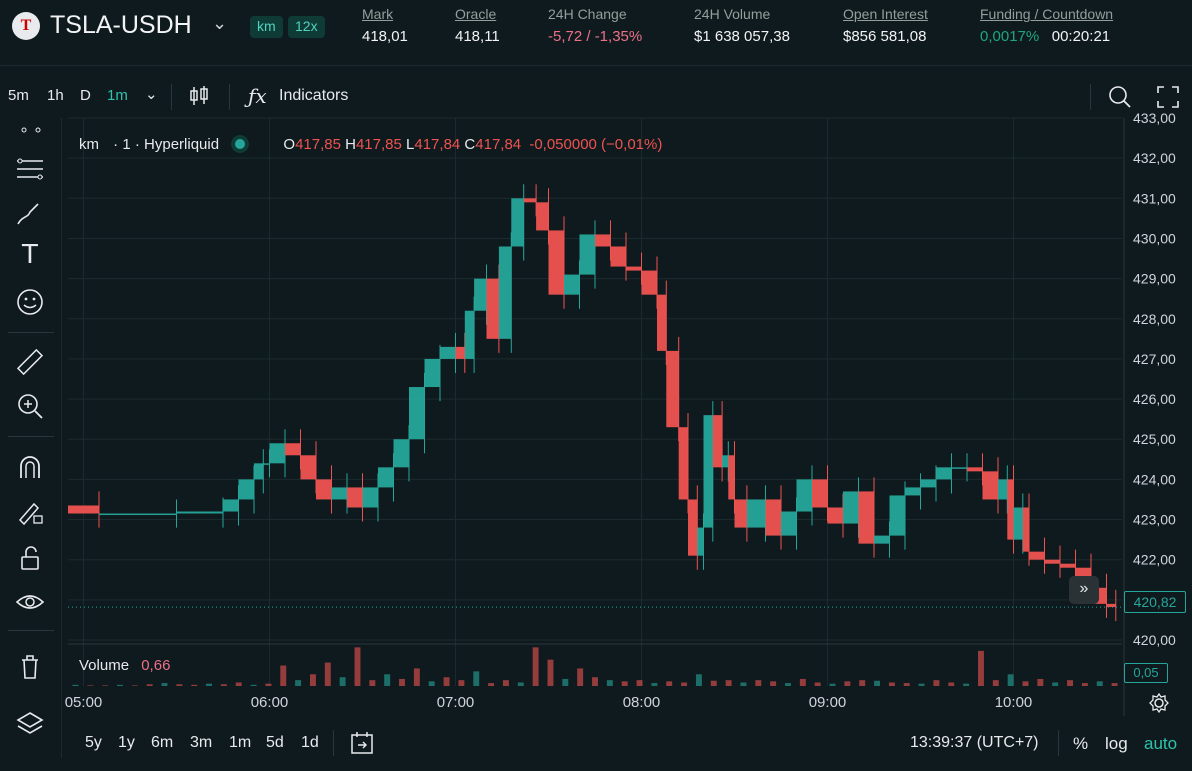 The image size is (1192, 771). I want to click on search-zoom-icon, so click(1120, 97).